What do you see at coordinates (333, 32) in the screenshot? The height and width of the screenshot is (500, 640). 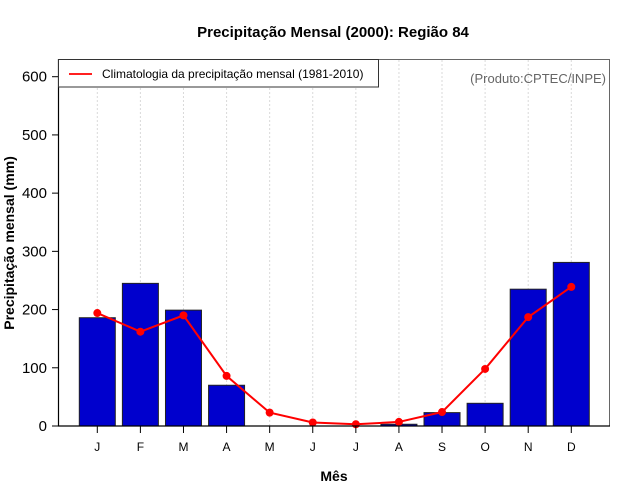 I see `chart-title: Precipitação Mensal (2000): Região 84` at bounding box center [333, 32].